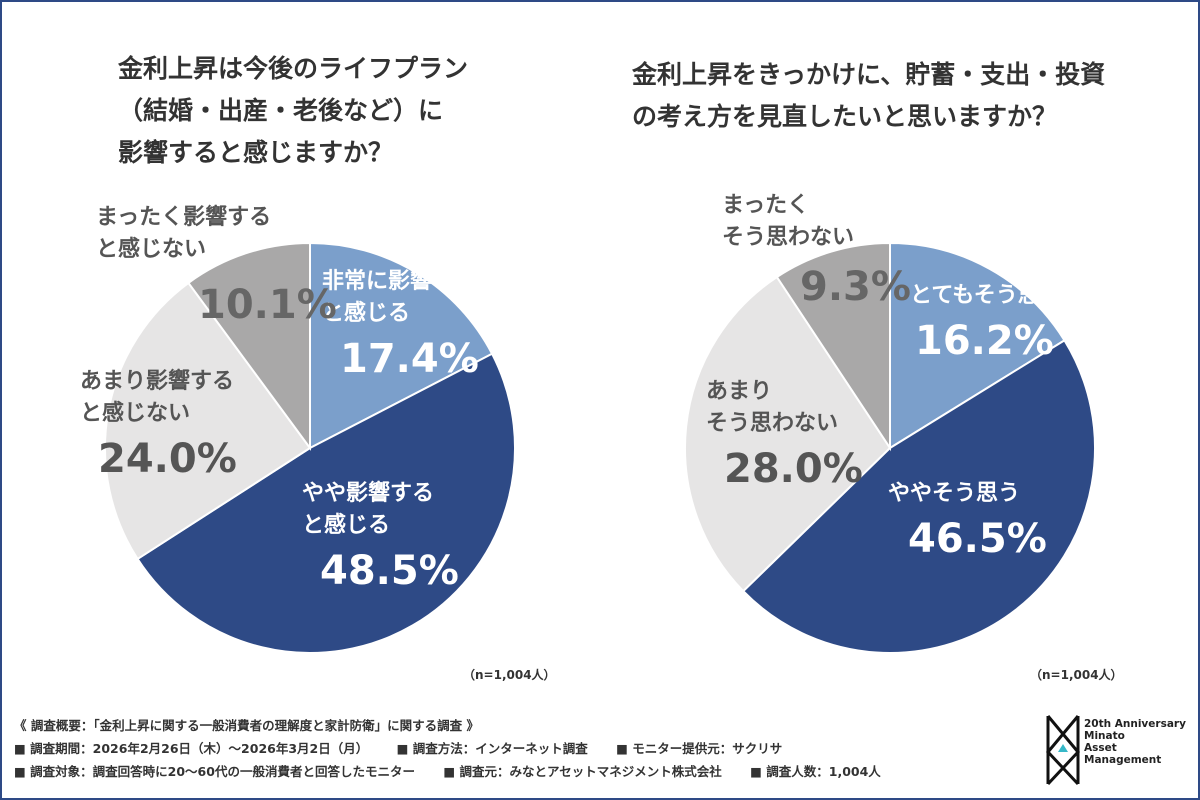 The width and height of the screenshot is (1200, 800). Describe the element at coordinates (793, 469) in the screenshot. I see `right-slice-3-percent: 28.0%` at that location.